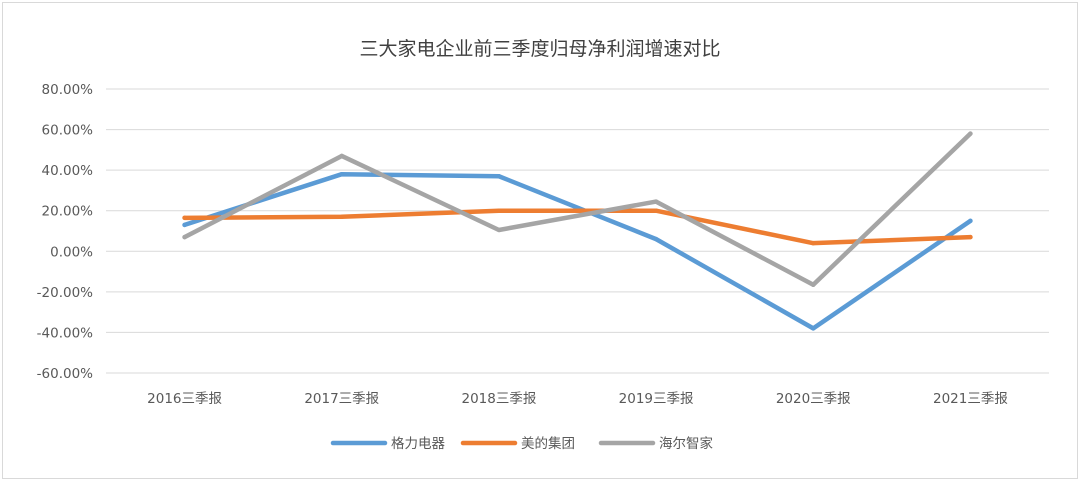 The height and width of the screenshot is (481, 1080). I want to click on y-tick-label: -40.00%, so click(65, 333).